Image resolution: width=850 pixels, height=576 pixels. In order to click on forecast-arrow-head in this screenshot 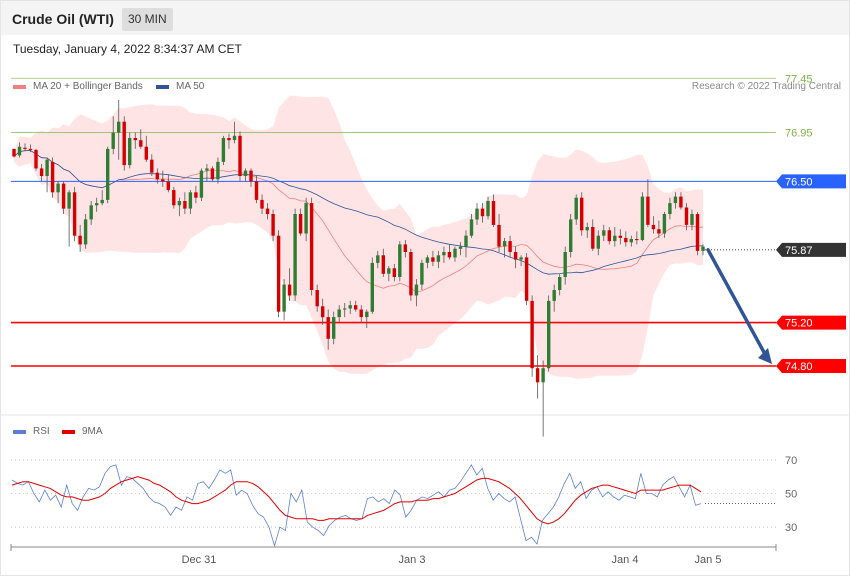, I will do `click(765, 356)`.